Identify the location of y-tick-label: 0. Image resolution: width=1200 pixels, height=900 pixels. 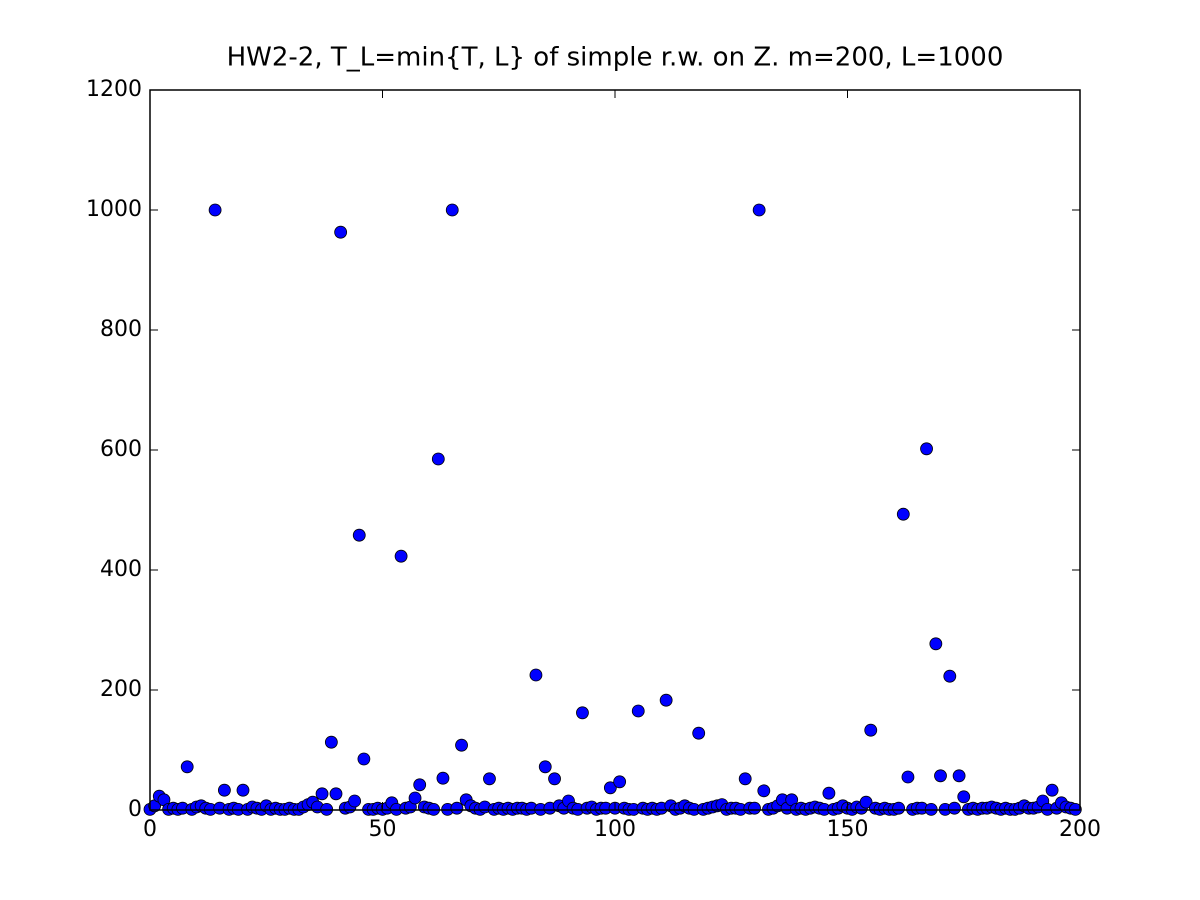
(135, 809).